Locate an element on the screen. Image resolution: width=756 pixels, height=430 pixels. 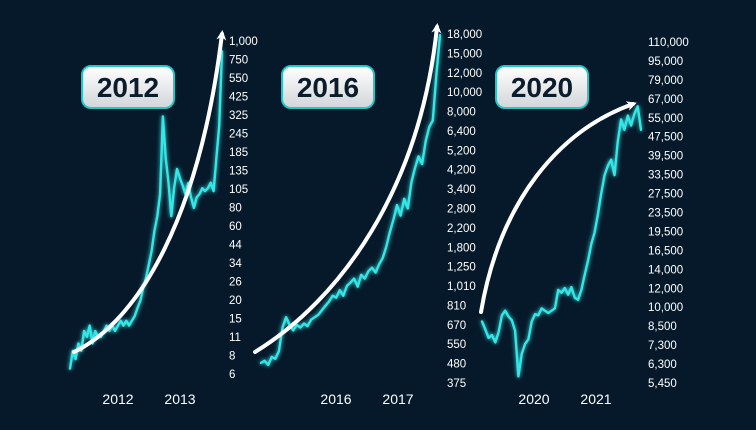
y-tick-label: 8,500 is located at coordinates (662, 327).